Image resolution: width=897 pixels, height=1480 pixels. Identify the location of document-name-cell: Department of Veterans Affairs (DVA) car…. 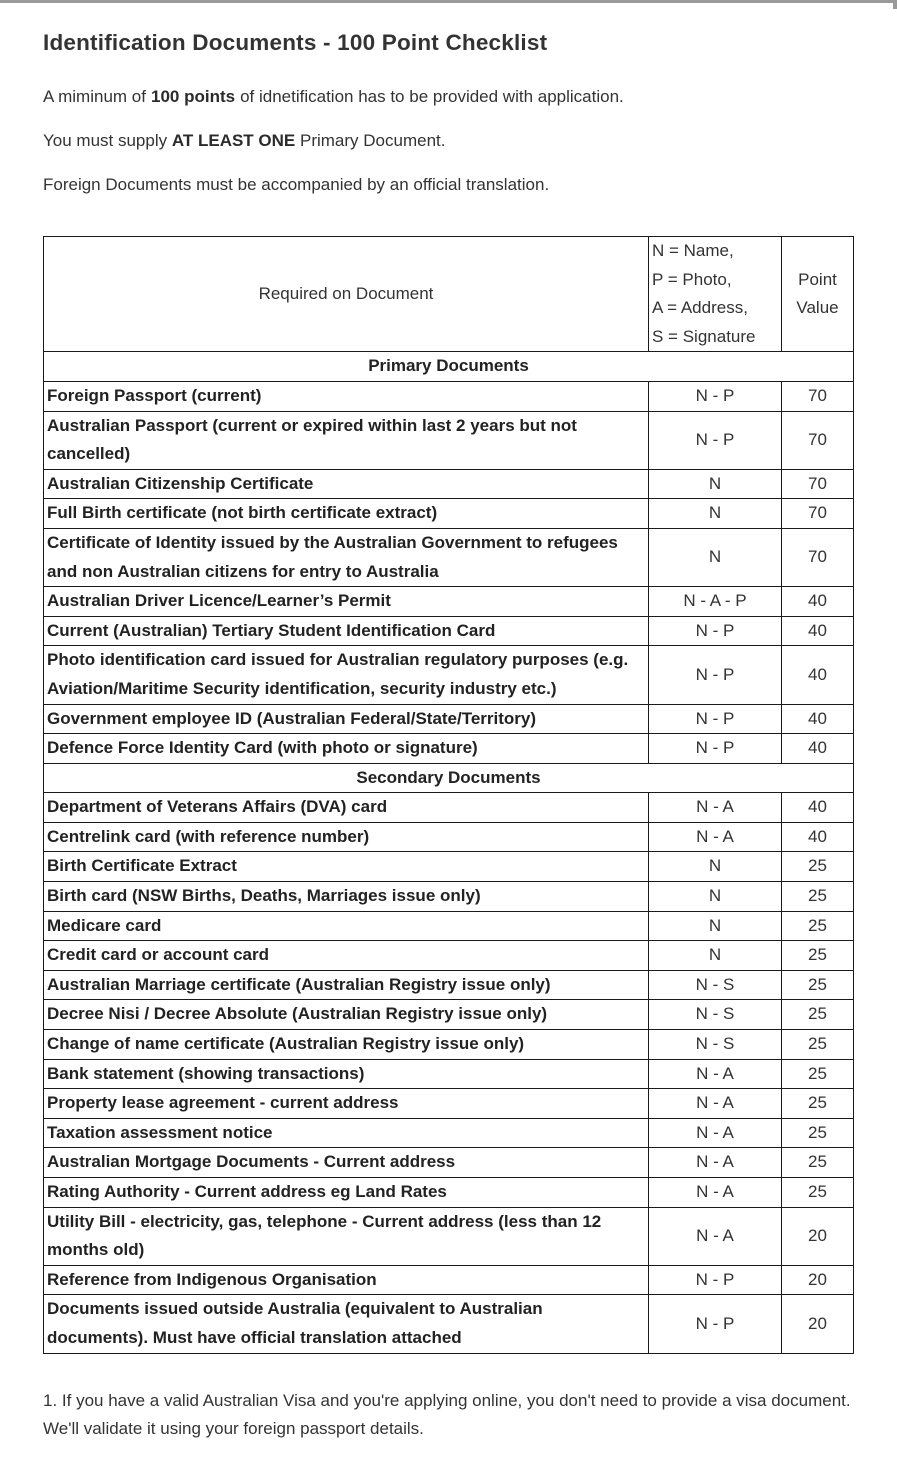
(346, 807).